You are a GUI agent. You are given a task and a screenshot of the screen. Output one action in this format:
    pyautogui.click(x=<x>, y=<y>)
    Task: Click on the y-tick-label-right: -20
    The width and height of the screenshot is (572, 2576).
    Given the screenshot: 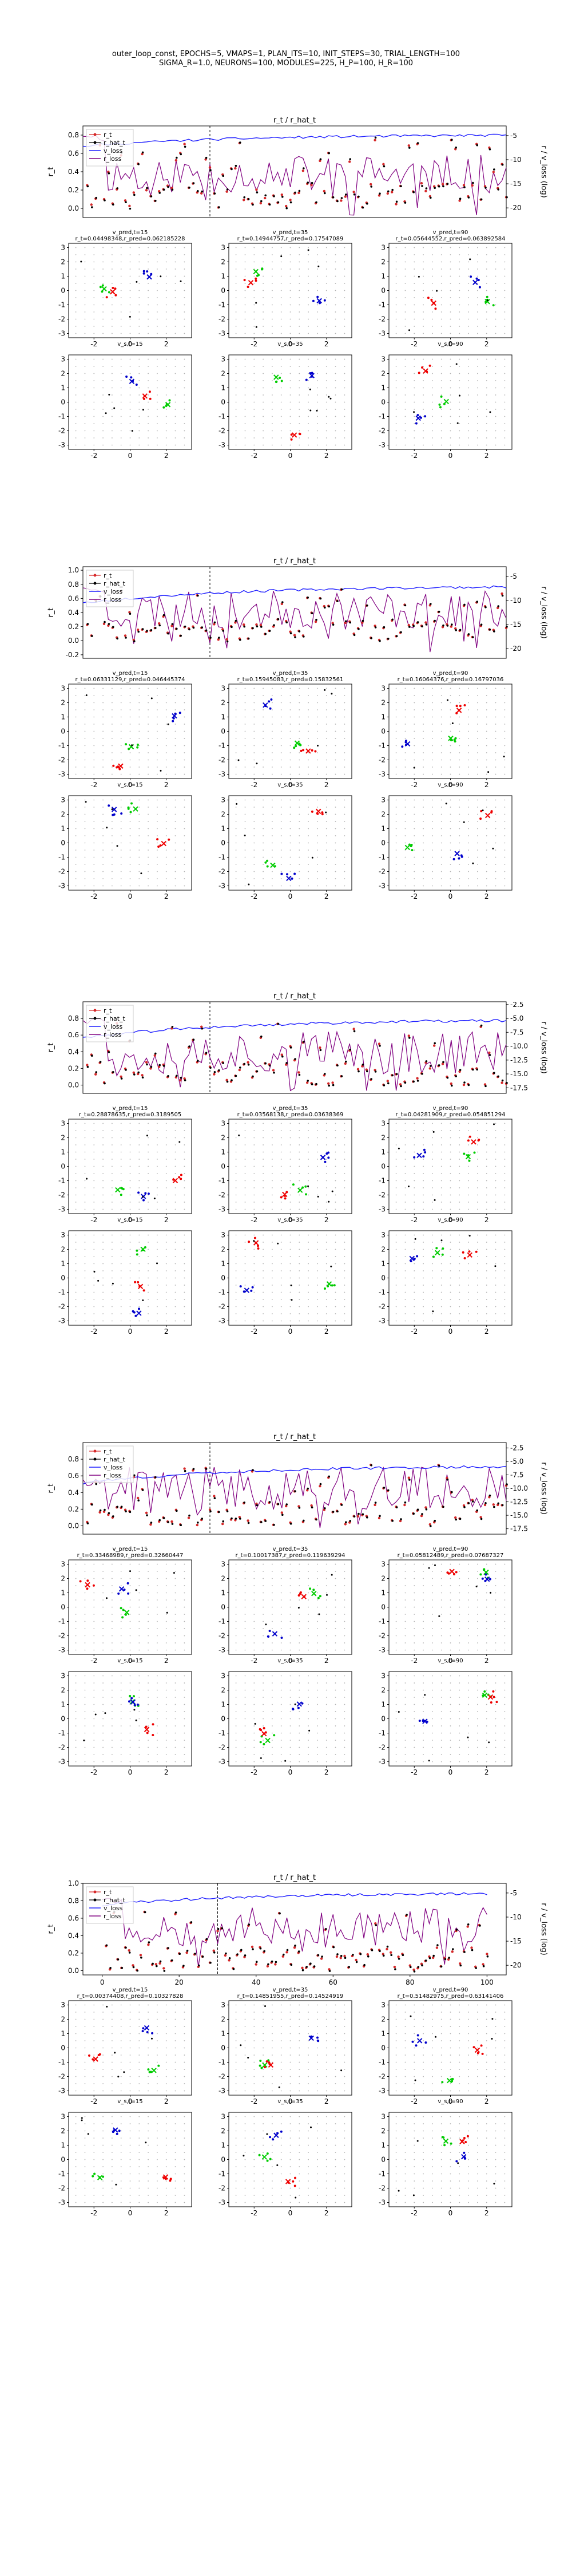 What is the action you would take?
    pyautogui.click(x=516, y=649)
    